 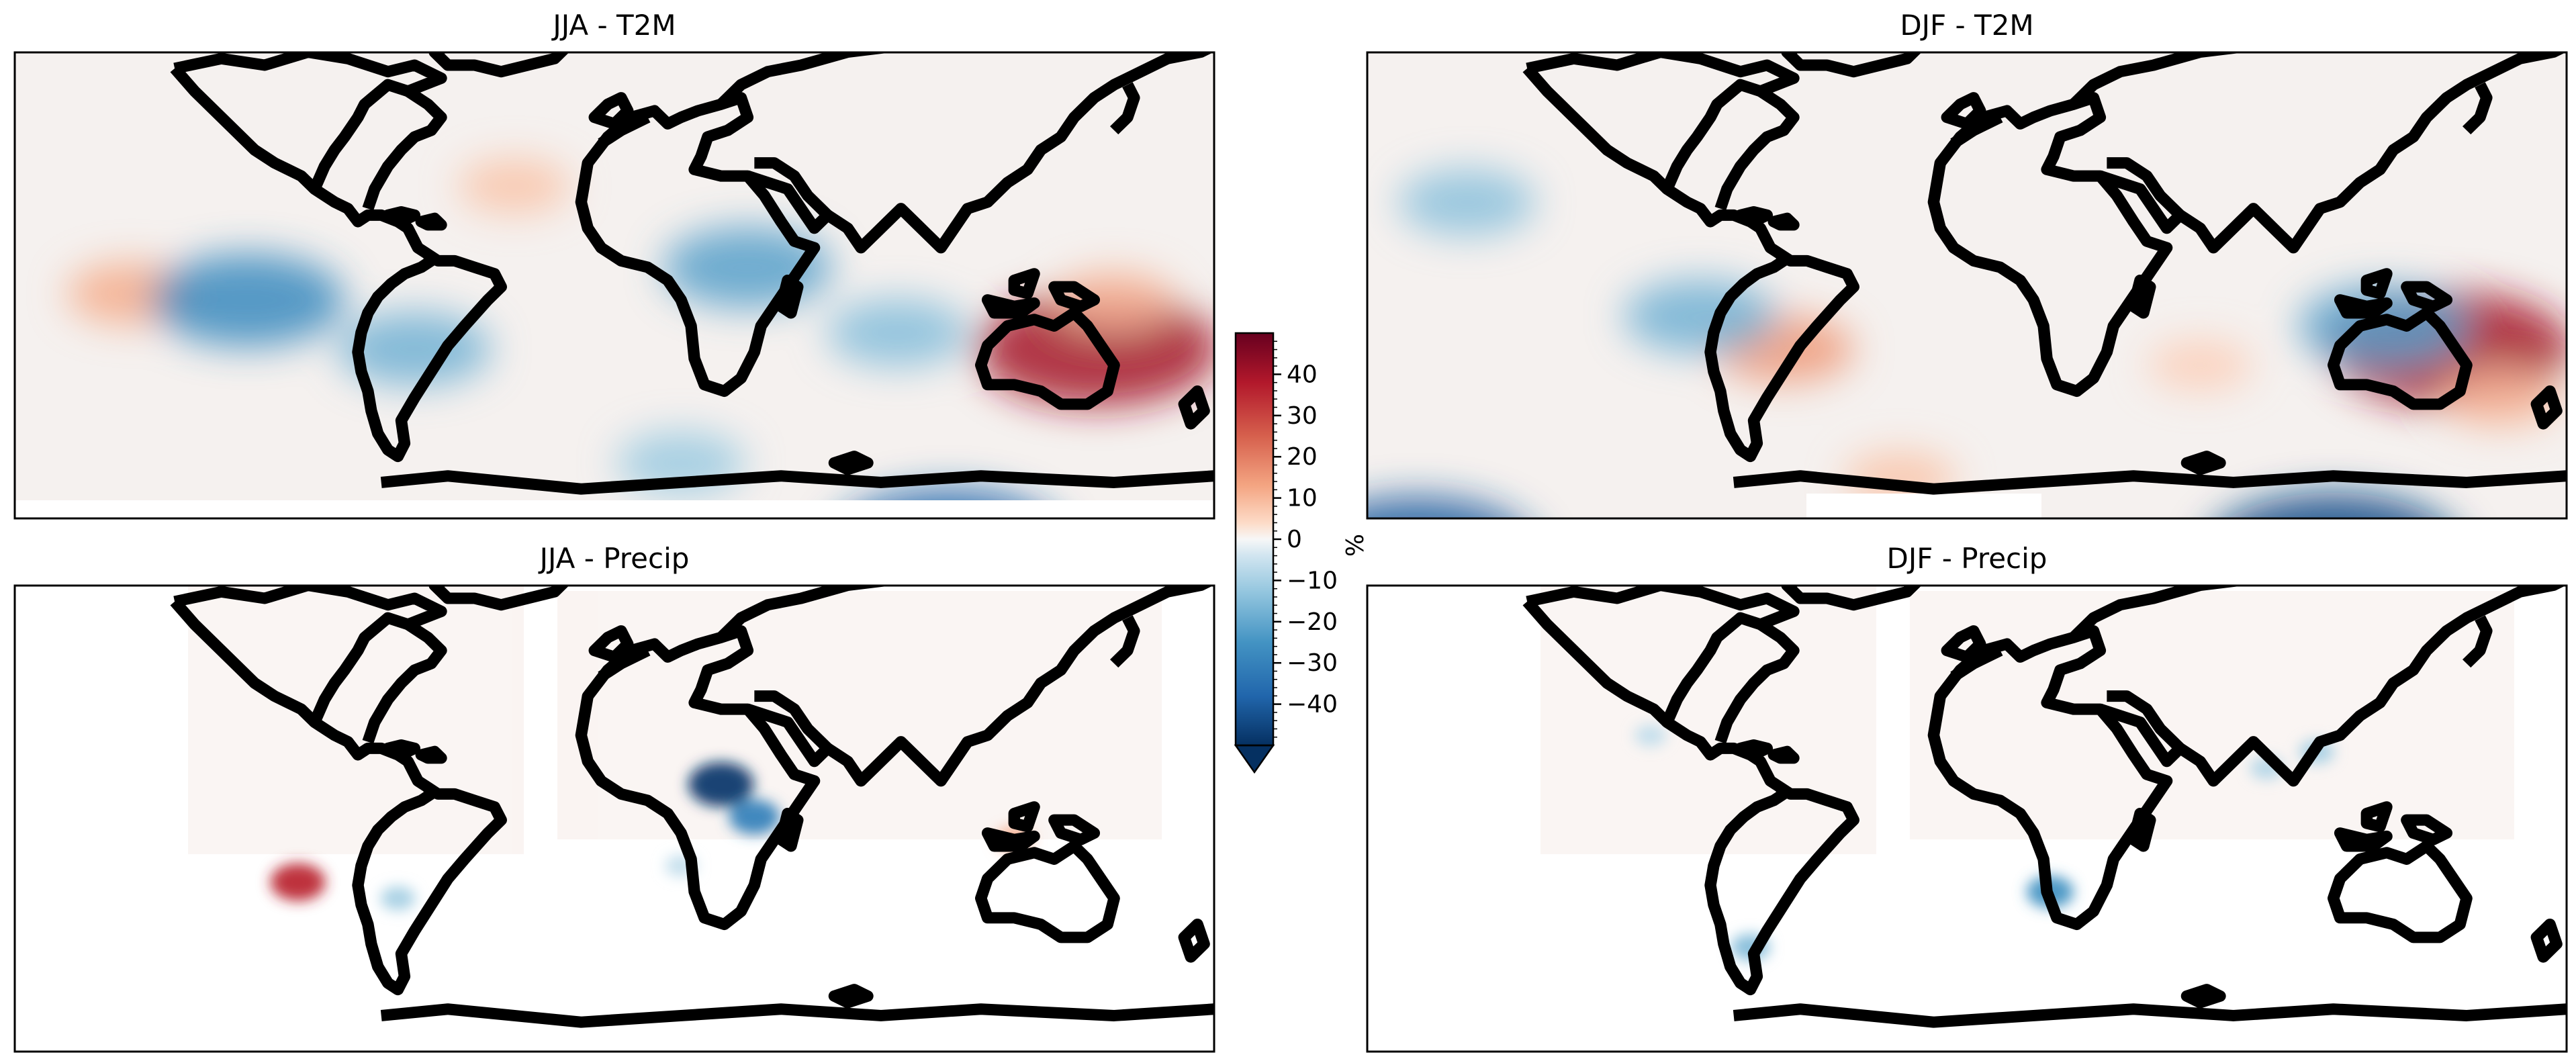 What do you see at coordinates (1967, 558) in the screenshot?
I see `panel-title-djf-precip: DJF - Precip` at bounding box center [1967, 558].